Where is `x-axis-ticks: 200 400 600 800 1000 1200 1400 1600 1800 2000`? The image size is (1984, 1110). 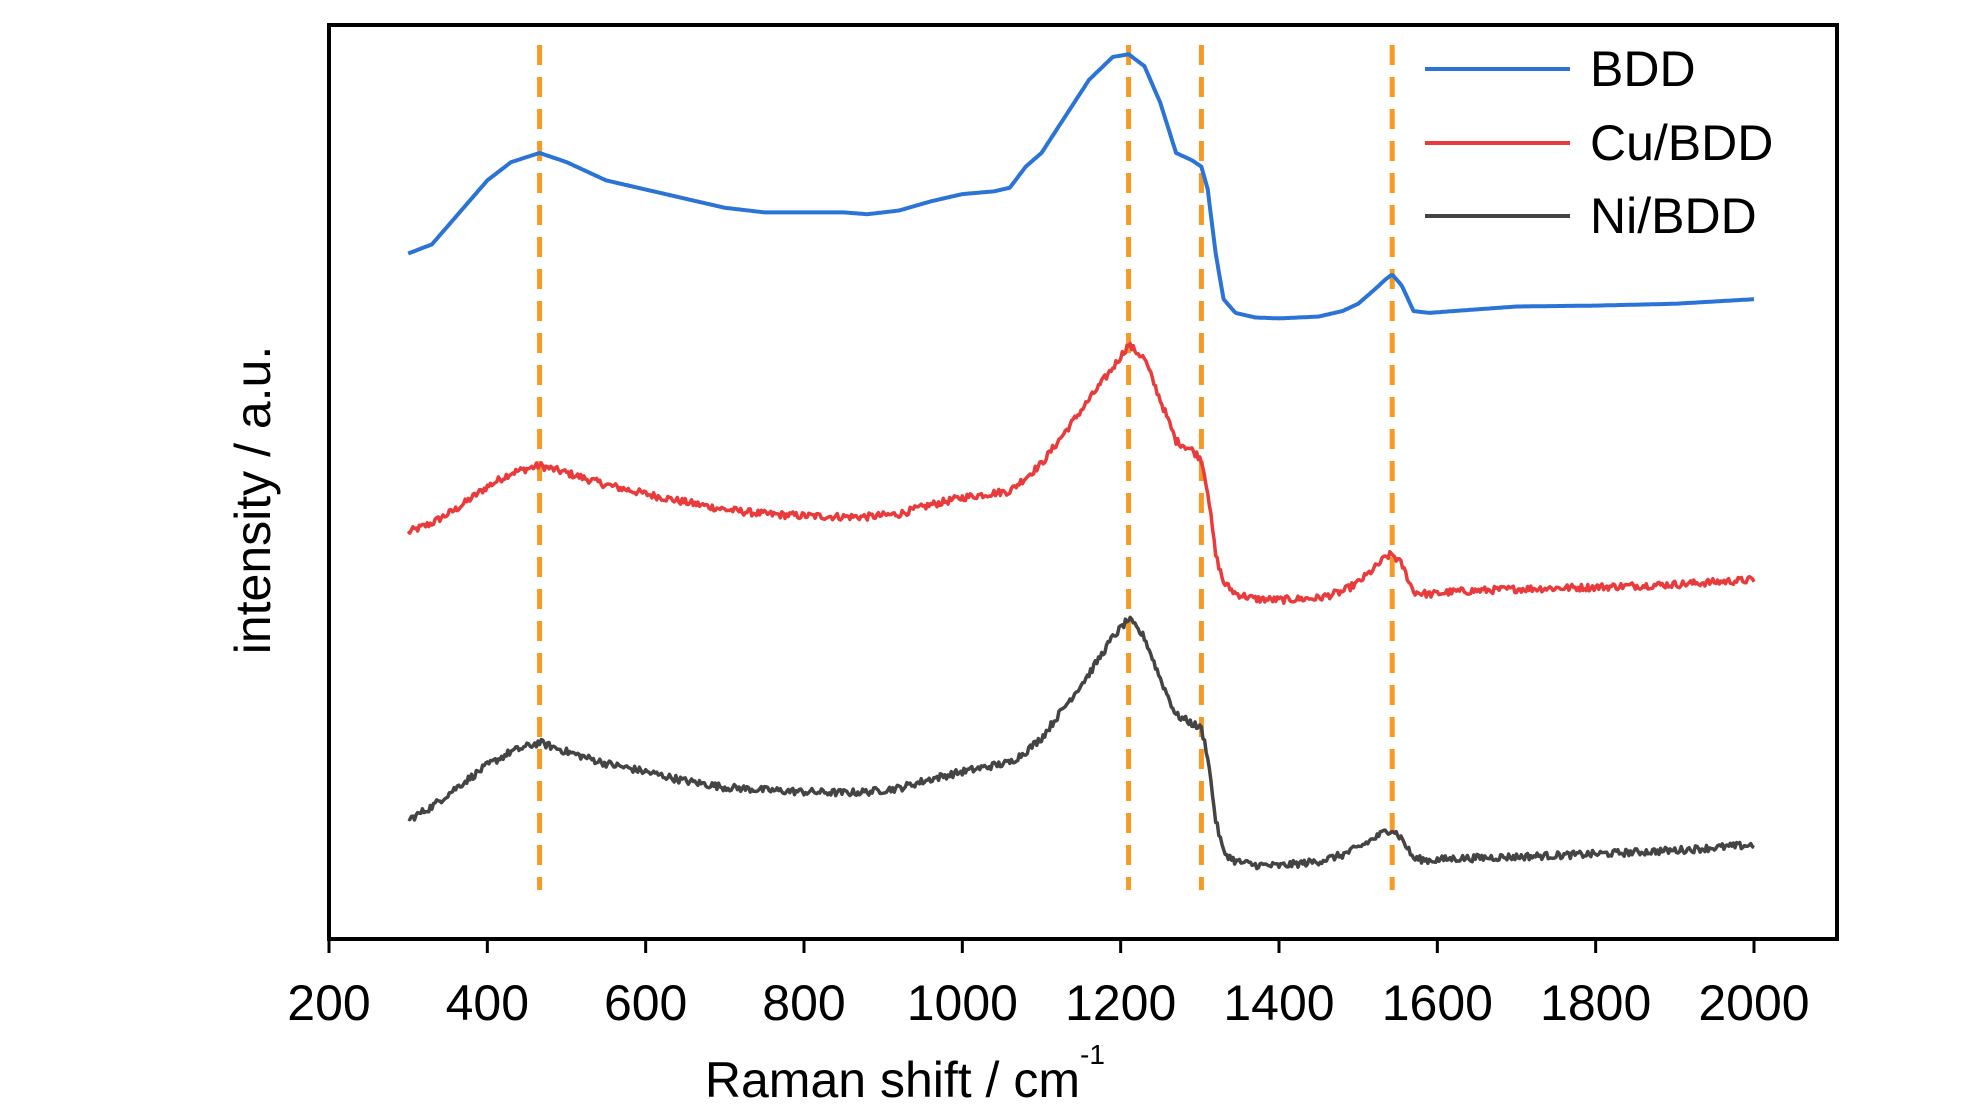
x-axis-ticks: 200 400 600 800 1000 1200 1400 1600 1800 2000 is located at coordinates (1048, 985).